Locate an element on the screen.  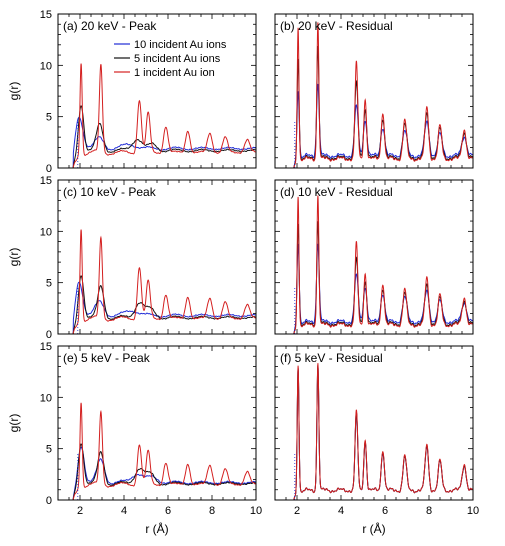
legend-label: 1 incident Au ion is located at coordinates (174, 73).